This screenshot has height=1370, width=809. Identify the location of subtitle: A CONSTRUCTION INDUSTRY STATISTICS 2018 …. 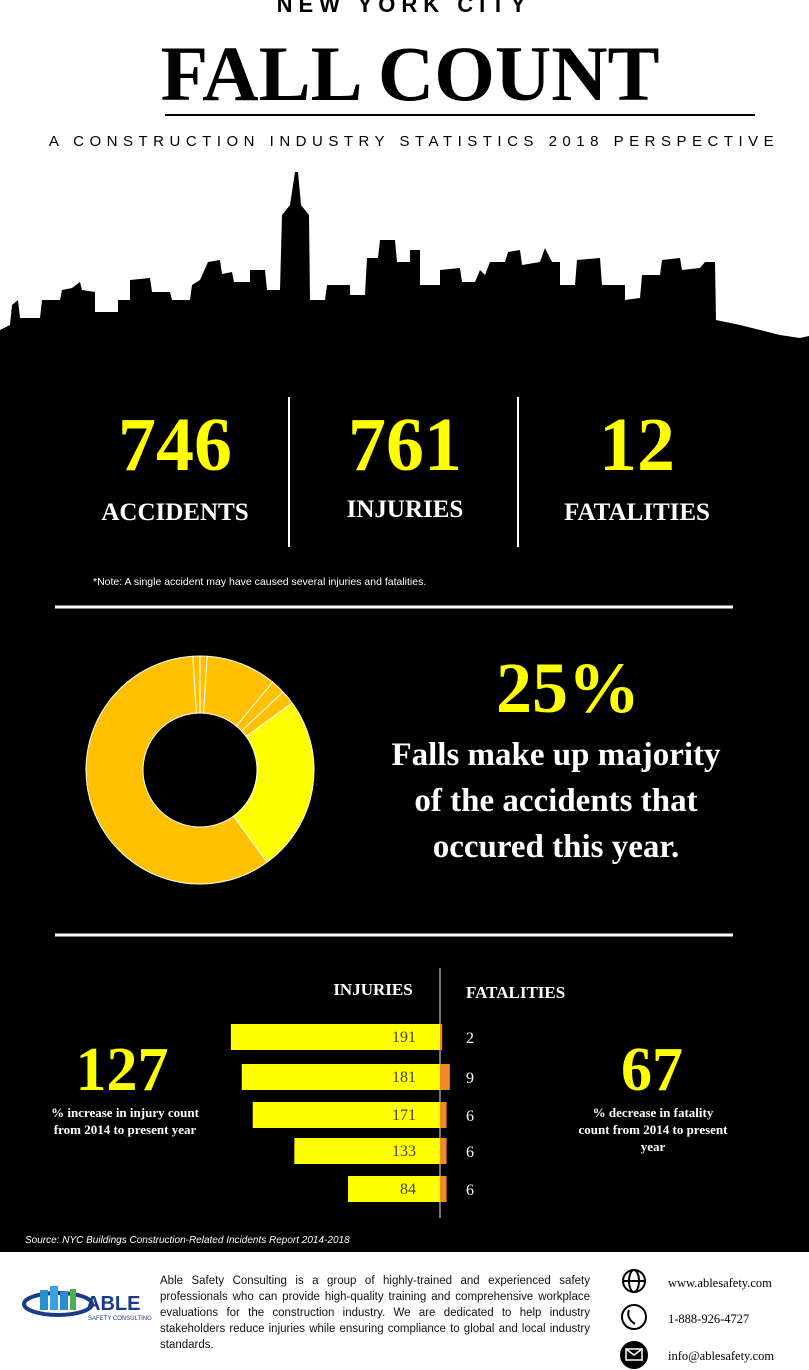
(414, 141).